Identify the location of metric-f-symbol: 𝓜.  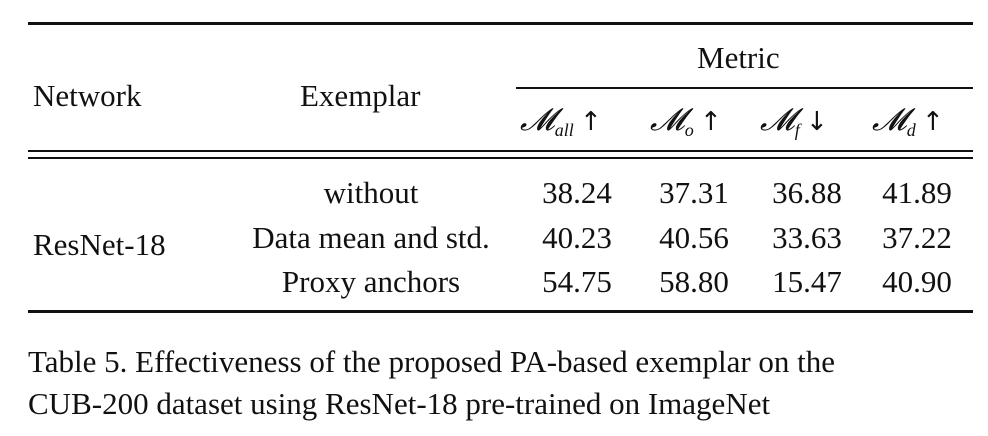
(777, 120).